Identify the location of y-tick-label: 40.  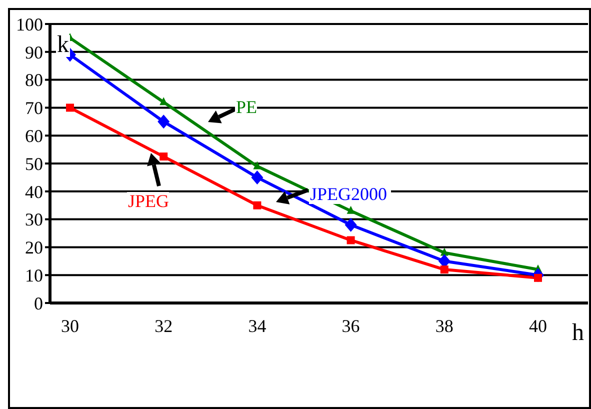
(34, 192).